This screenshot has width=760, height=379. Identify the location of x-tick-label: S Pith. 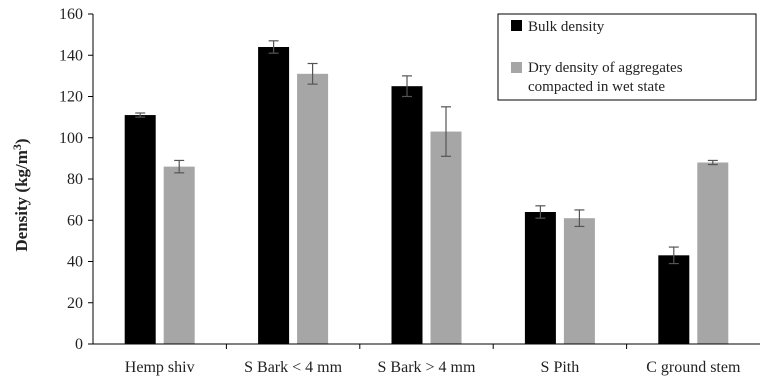
(560, 367).